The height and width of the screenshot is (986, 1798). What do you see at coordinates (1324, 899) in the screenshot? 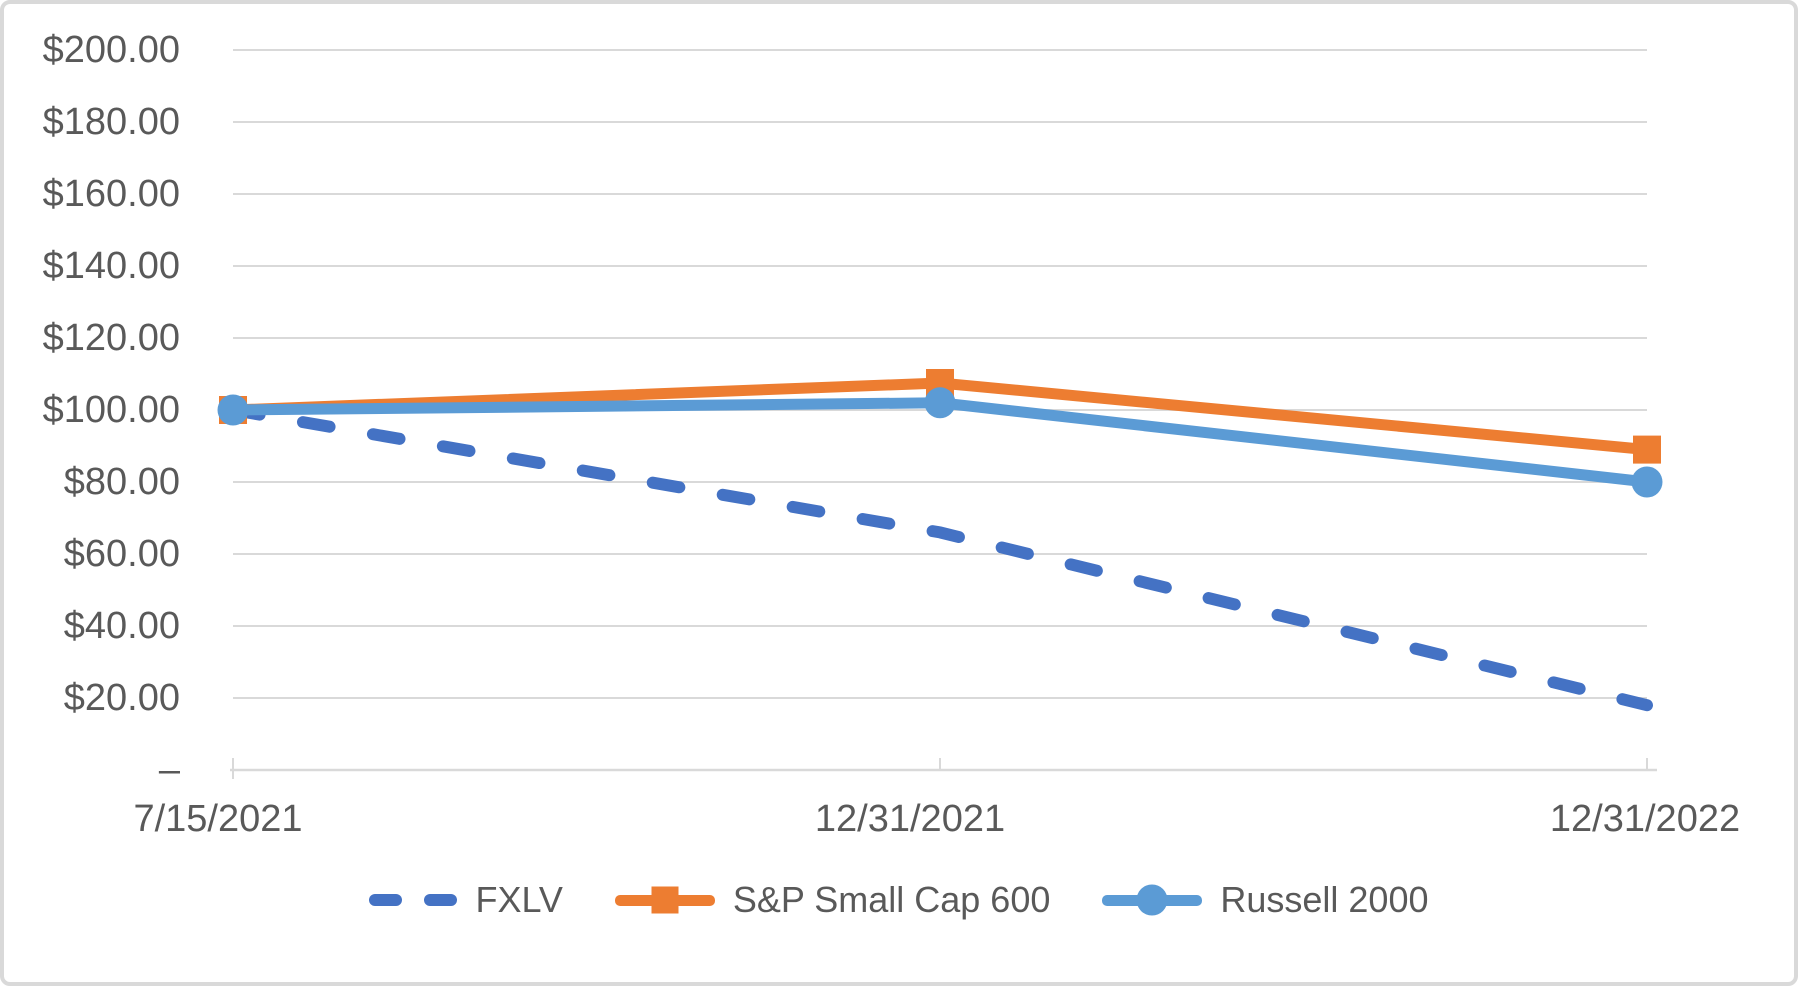
I see `legend-label: Russell 2000` at bounding box center [1324, 899].